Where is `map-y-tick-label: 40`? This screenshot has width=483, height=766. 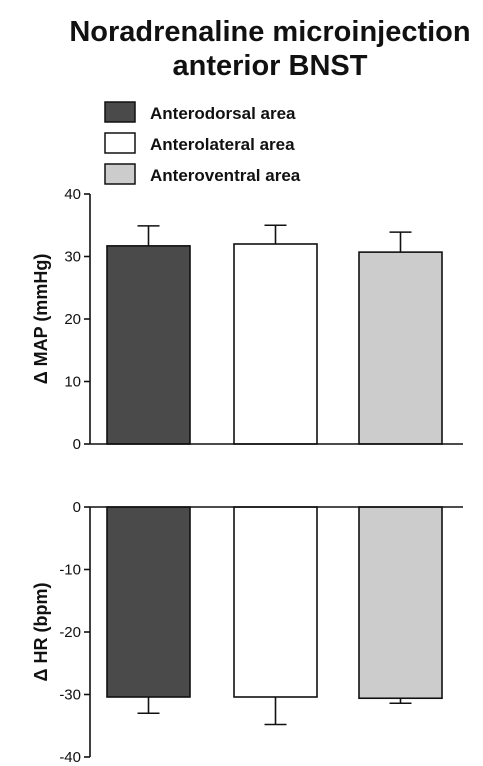
map-y-tick-label: 40 is located at coordinates (72, 194).